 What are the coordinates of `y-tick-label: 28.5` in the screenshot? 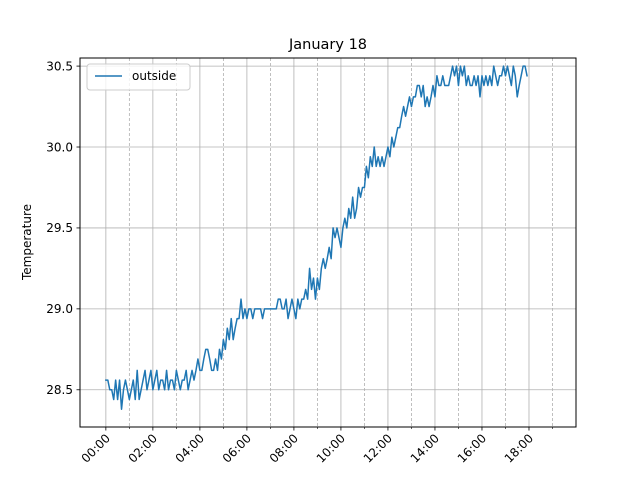 It's located at (59, 390).